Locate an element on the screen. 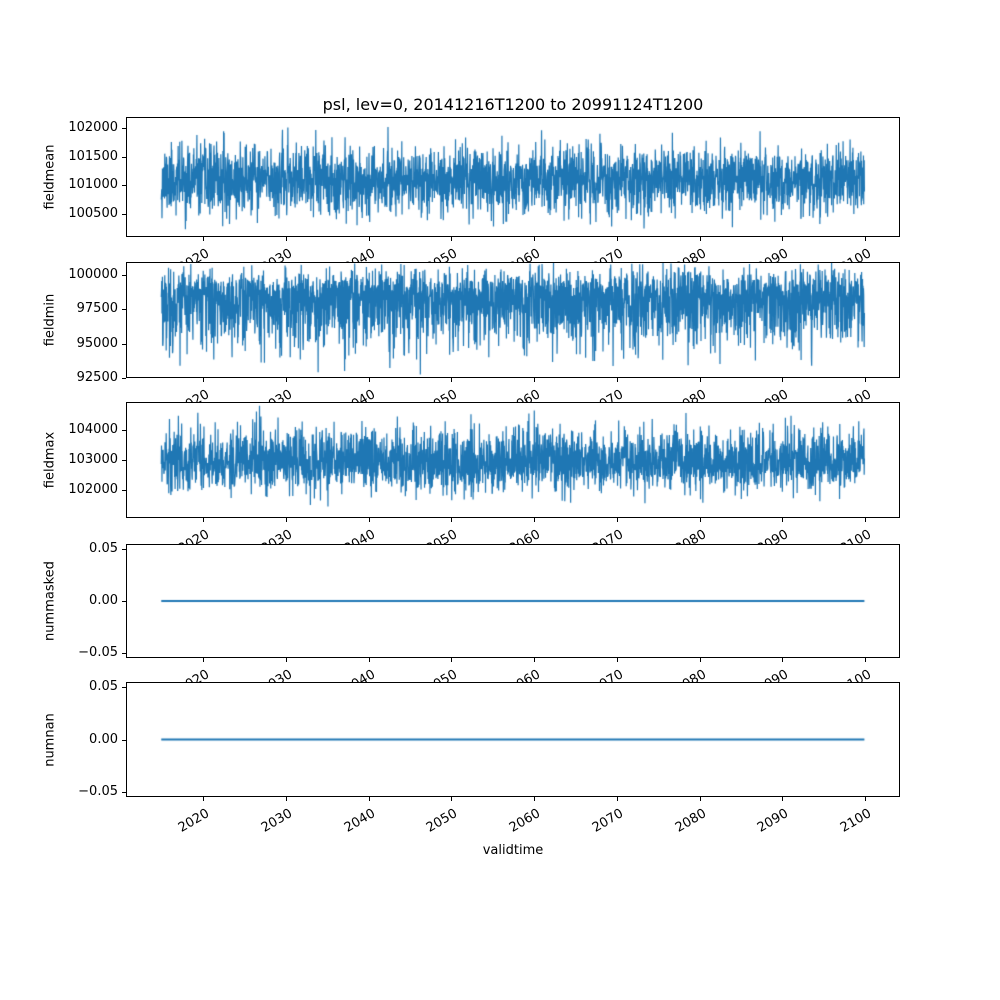  x-axis-label: validtime is located at coordinates (513, 850).